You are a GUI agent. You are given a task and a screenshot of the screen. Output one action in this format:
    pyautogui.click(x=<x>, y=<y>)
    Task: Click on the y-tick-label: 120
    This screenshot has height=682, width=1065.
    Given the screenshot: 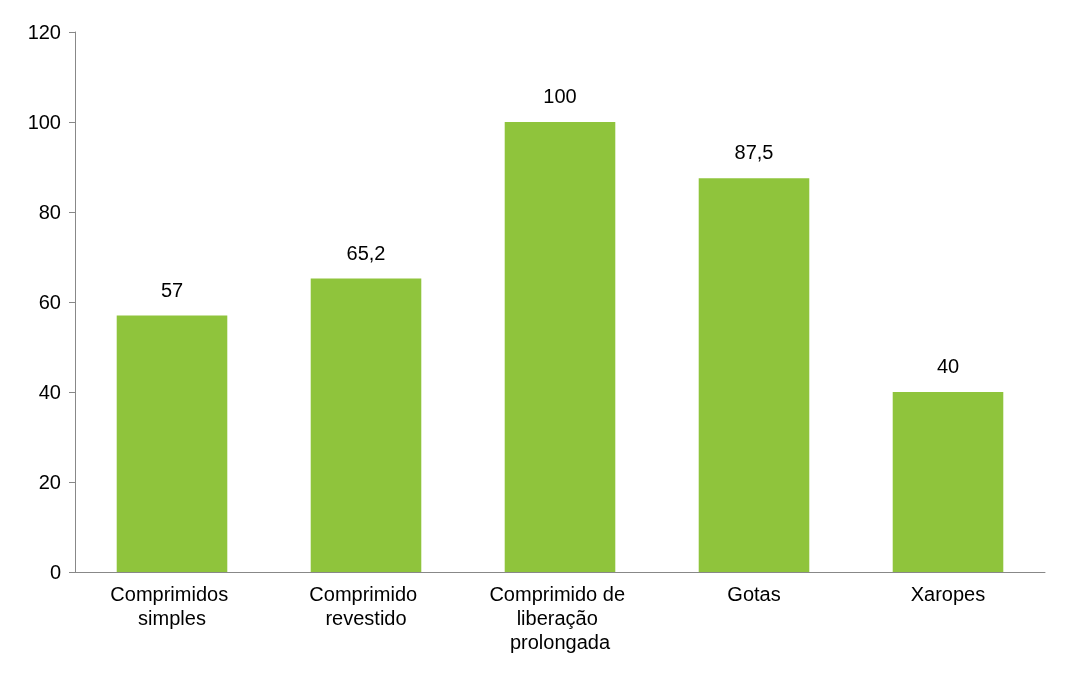 What is the action you would take?
    pyautogui.click(x=44, y=32)
    